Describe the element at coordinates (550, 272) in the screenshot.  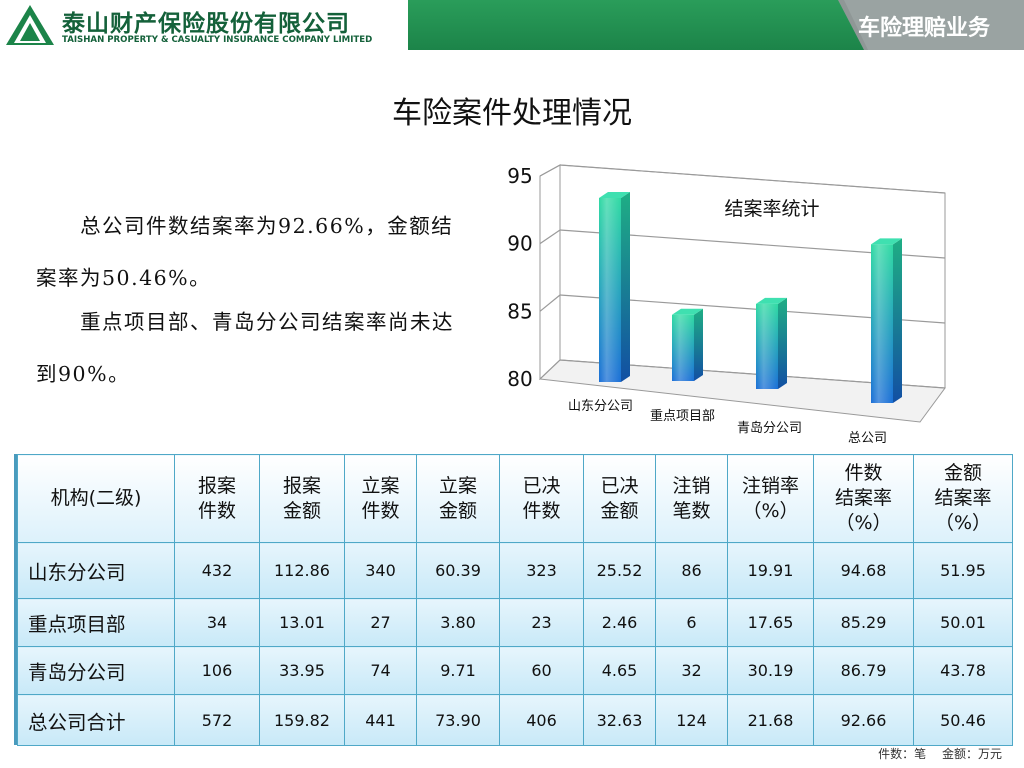
I see `chart-side-wall` at that location.